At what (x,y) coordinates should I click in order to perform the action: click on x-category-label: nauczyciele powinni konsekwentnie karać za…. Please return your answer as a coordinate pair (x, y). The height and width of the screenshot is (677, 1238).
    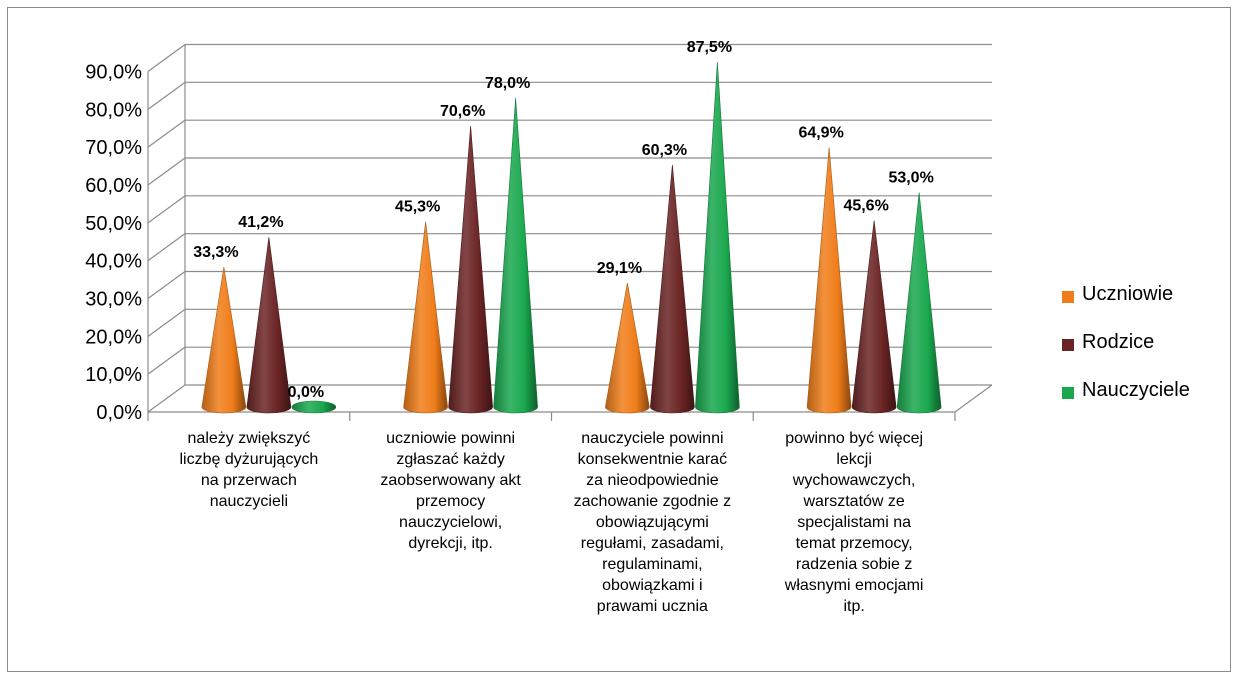
    Looking at the image, I should click on (652, 522).